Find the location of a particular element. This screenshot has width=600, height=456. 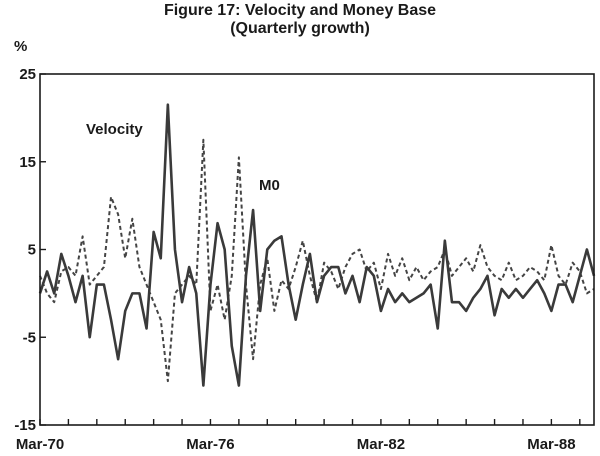

x-tick-label: Mar-76 is located at coordinates (210, 444).